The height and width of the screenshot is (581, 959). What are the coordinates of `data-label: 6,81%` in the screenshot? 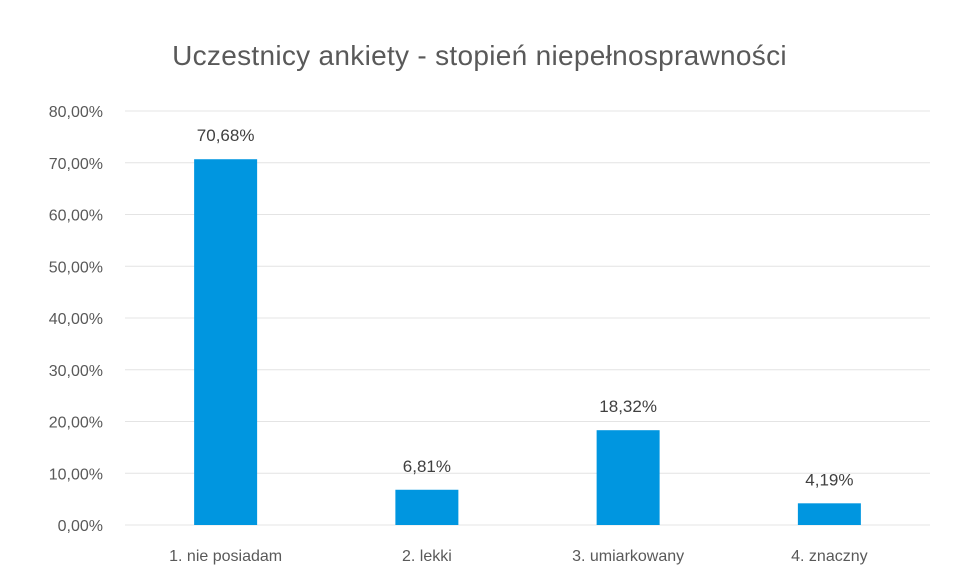 It's located at (427, 466).